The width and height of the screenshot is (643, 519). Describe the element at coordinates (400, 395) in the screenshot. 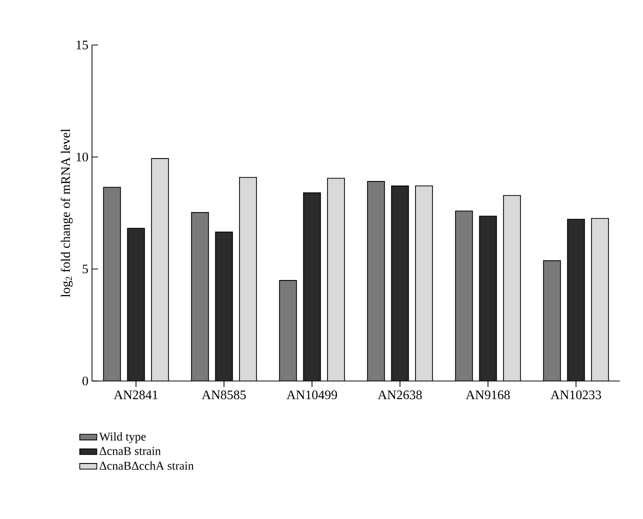

I see `x-tick-label: AN2638` at that location.